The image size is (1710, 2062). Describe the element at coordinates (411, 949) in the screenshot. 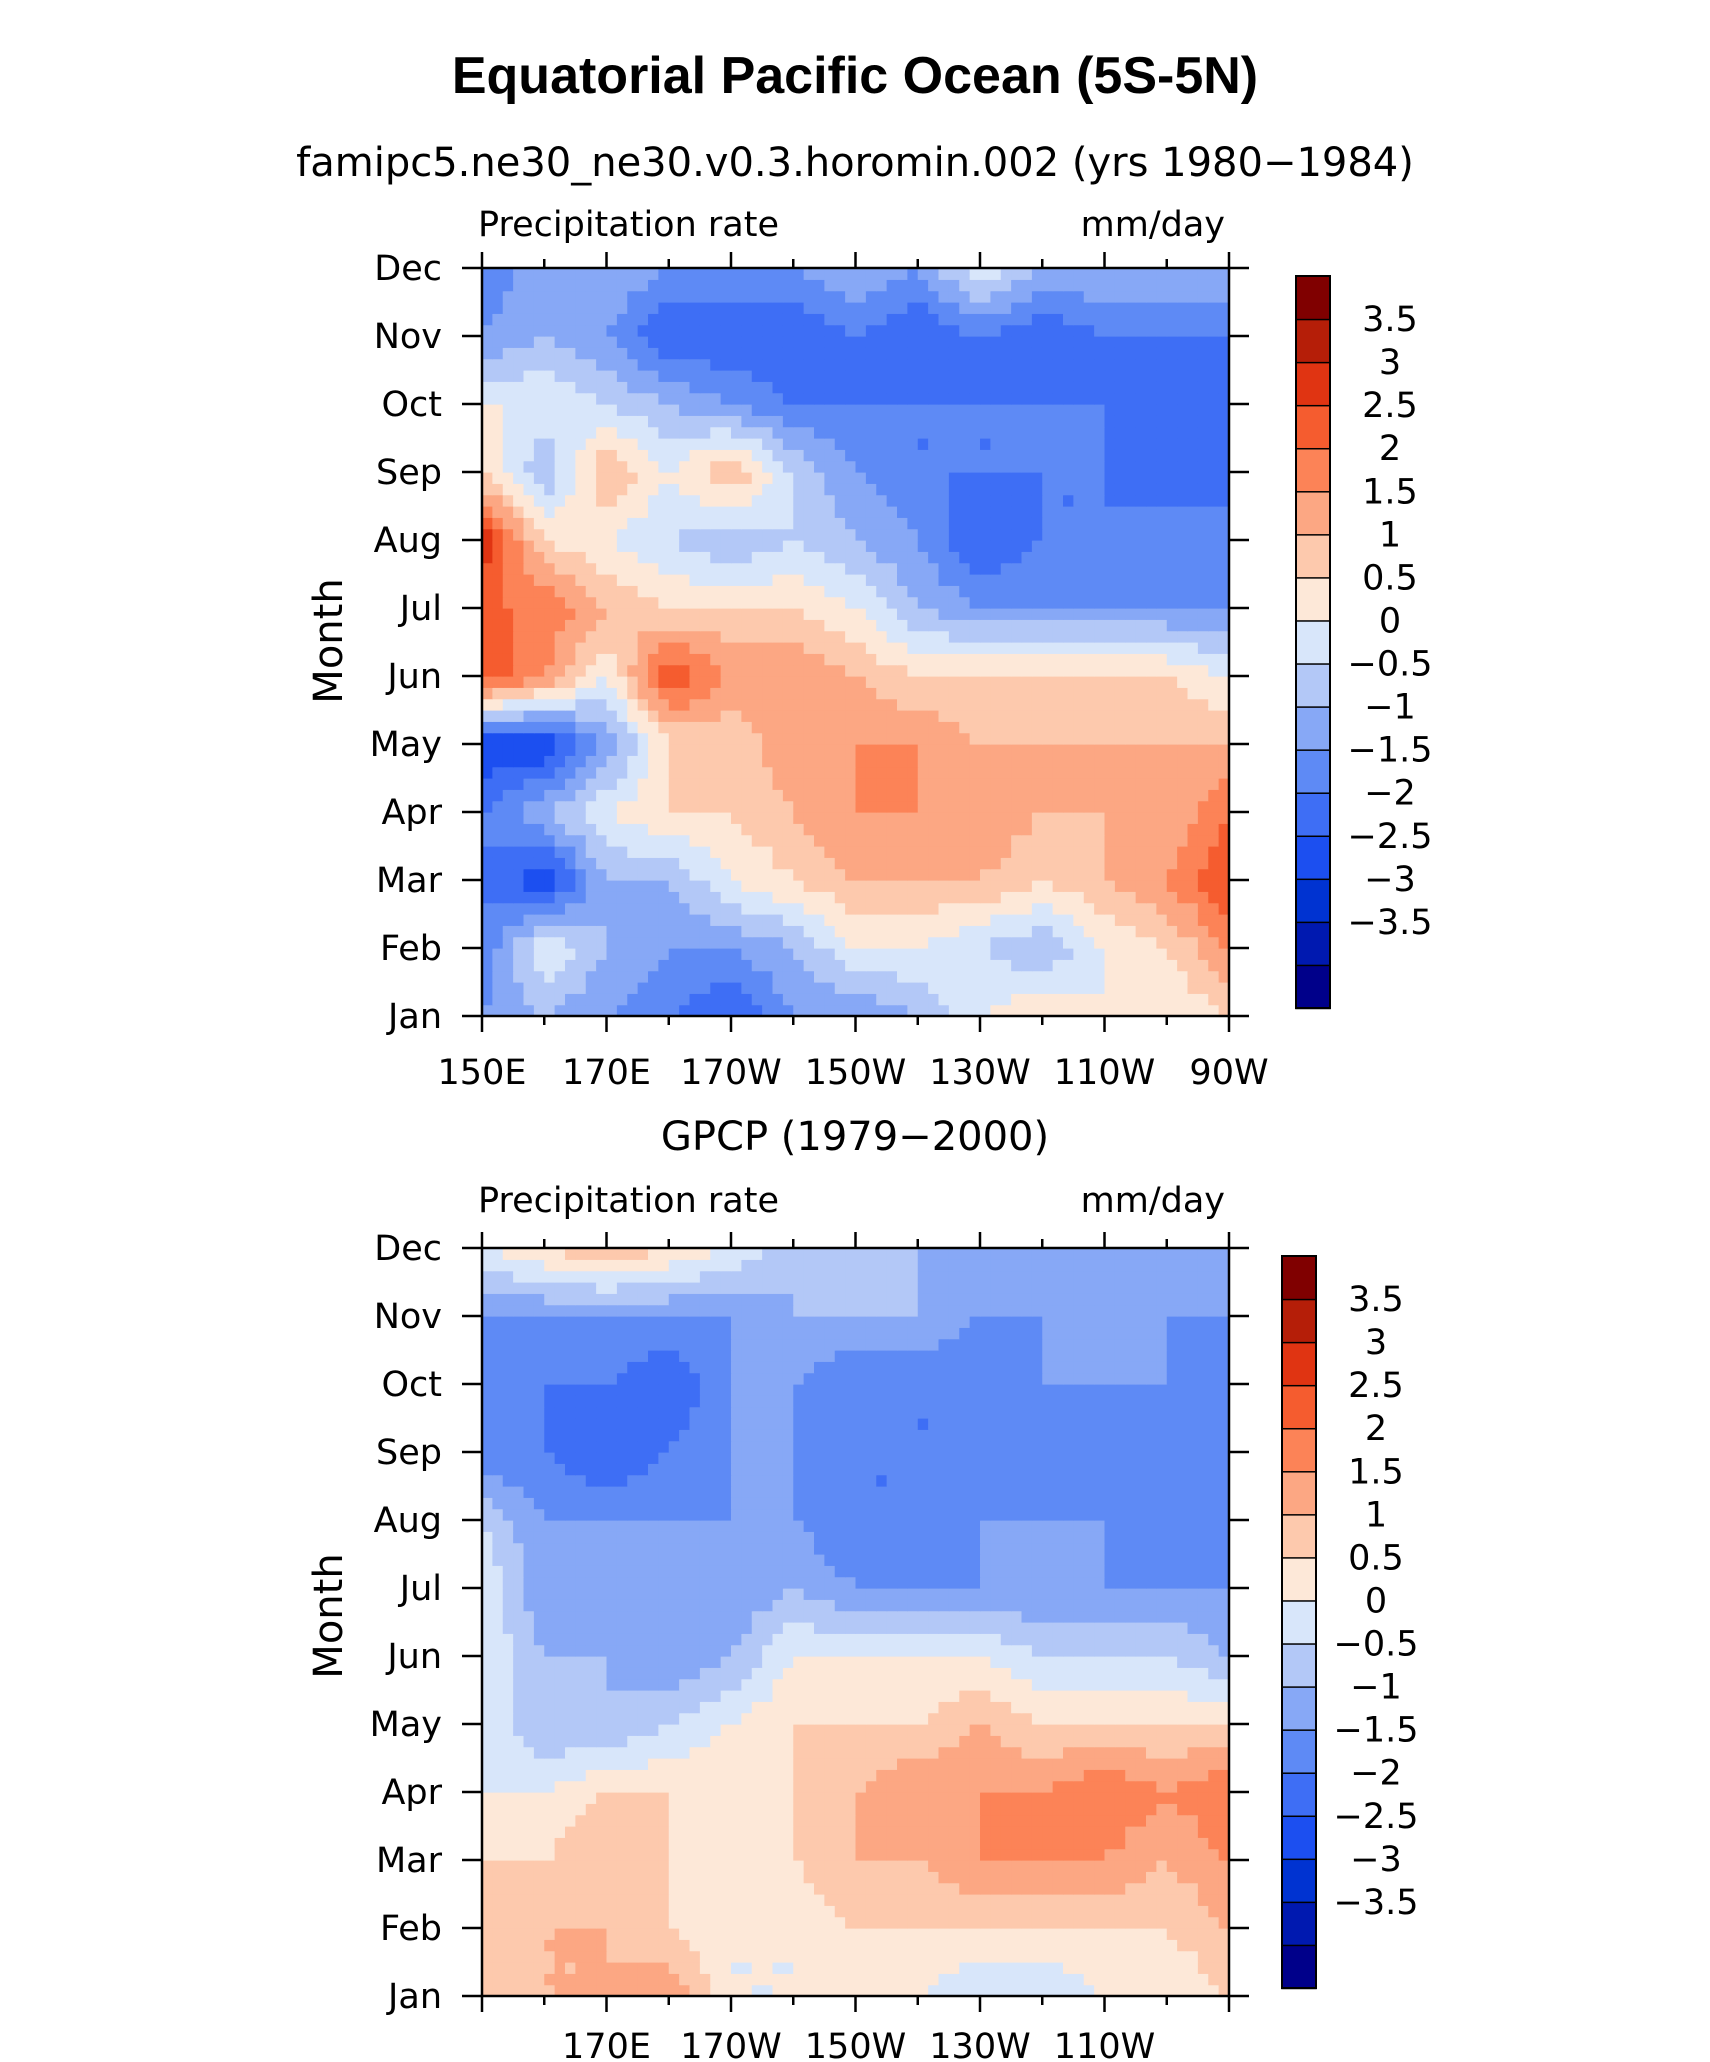

I see `y-tick-label: Feb` at that location.